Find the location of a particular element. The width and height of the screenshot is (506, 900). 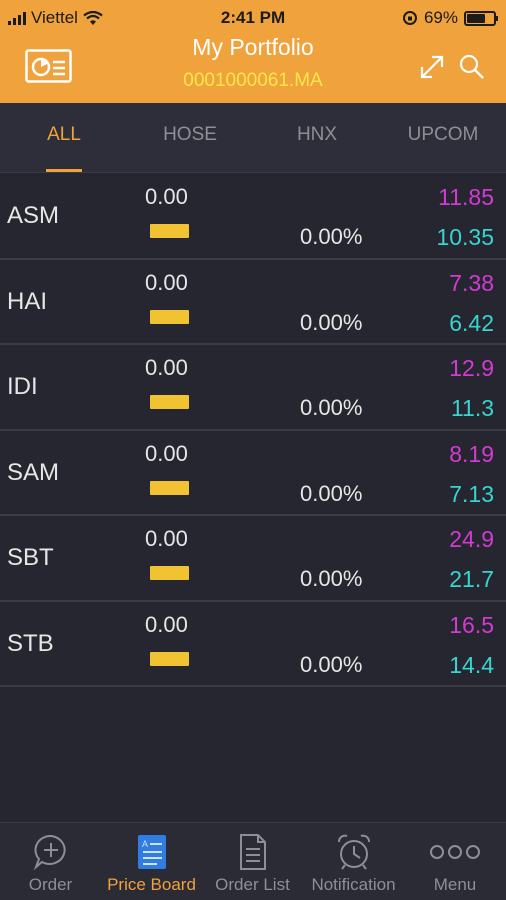

nav-order: Order is located at coordinates (50, 861).